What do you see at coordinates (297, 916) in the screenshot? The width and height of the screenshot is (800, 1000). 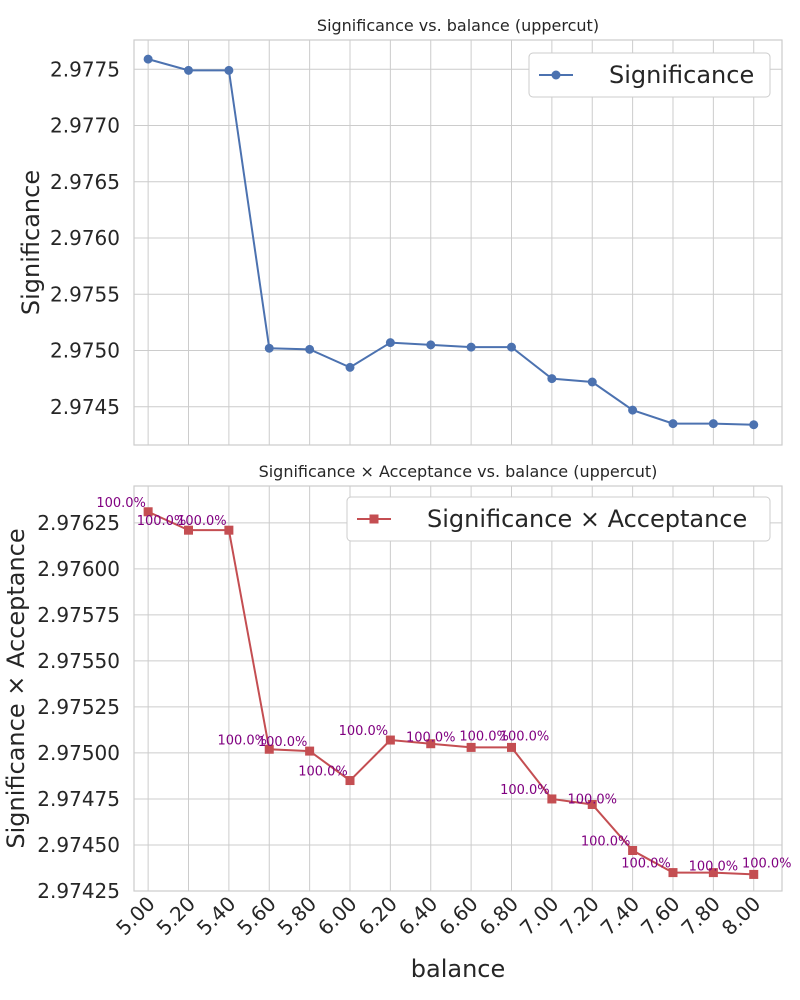 I see `x-tick-label: 5.80` at bounding box center [297, 916].